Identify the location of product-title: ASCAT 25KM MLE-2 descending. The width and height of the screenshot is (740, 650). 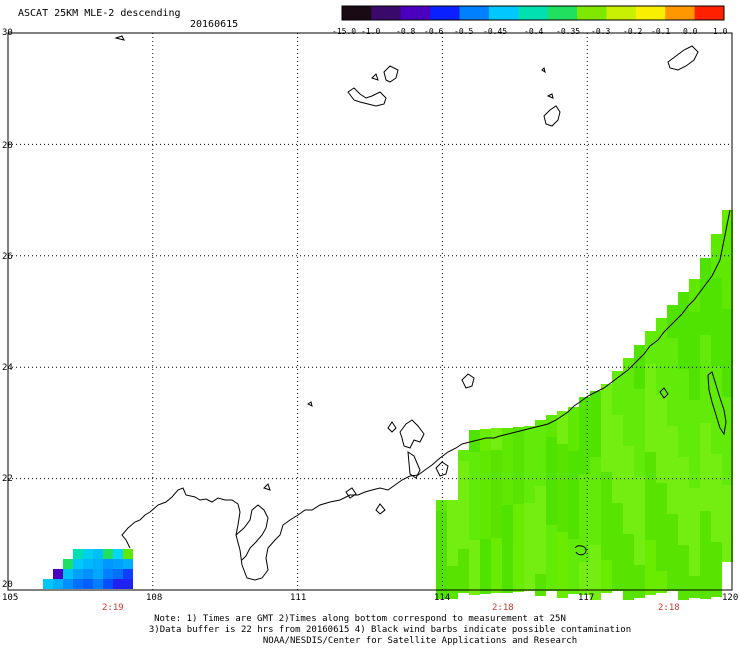
(99, 13).